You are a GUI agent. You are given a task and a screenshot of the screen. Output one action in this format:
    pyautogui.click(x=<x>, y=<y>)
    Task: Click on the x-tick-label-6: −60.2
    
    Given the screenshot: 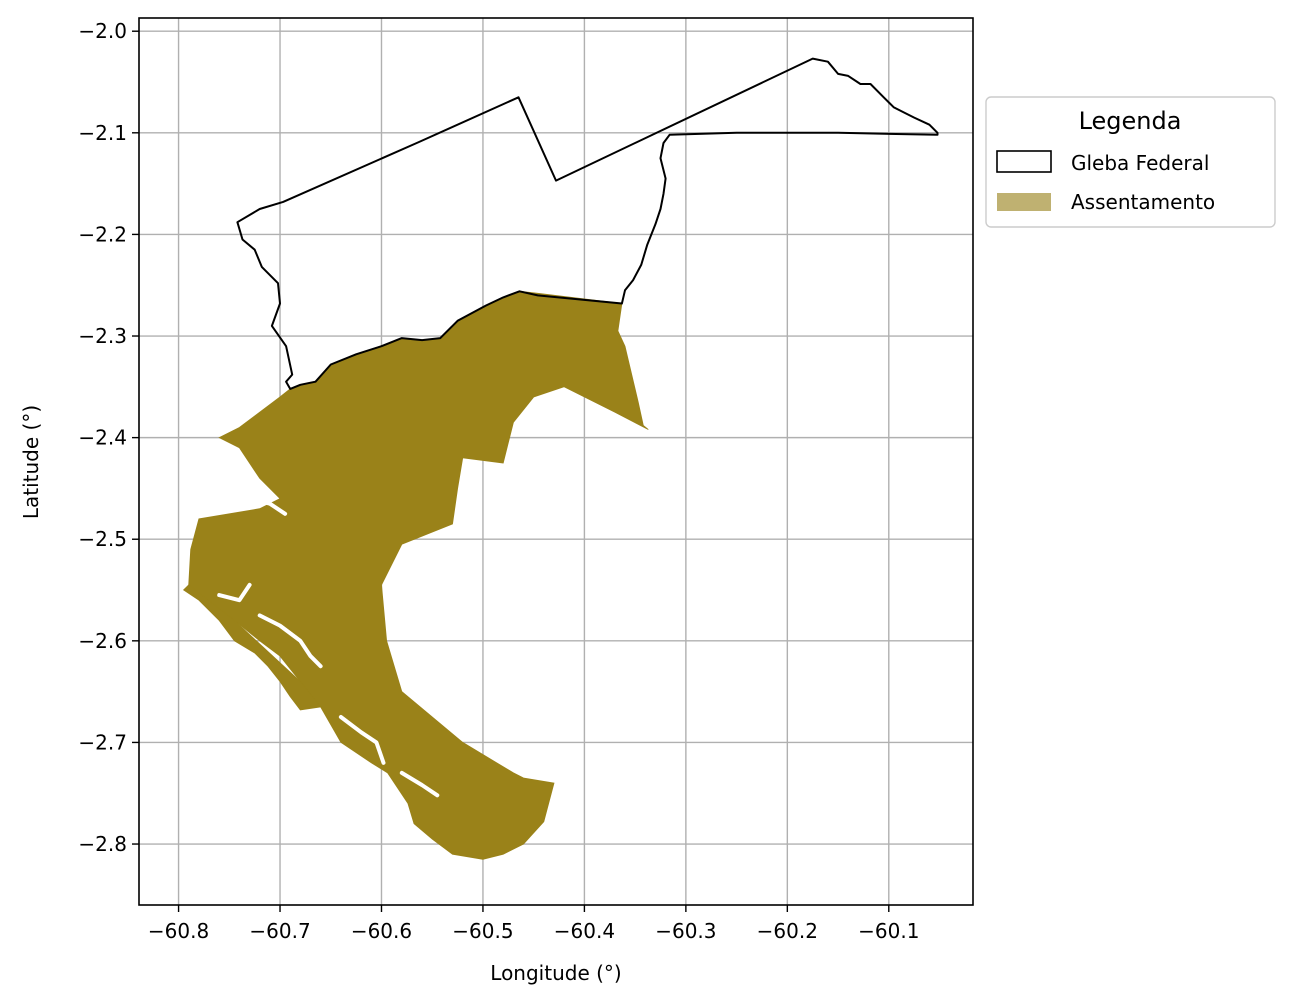 What is the action you would take?
    pyautogui.click(x=787, y=931)
    